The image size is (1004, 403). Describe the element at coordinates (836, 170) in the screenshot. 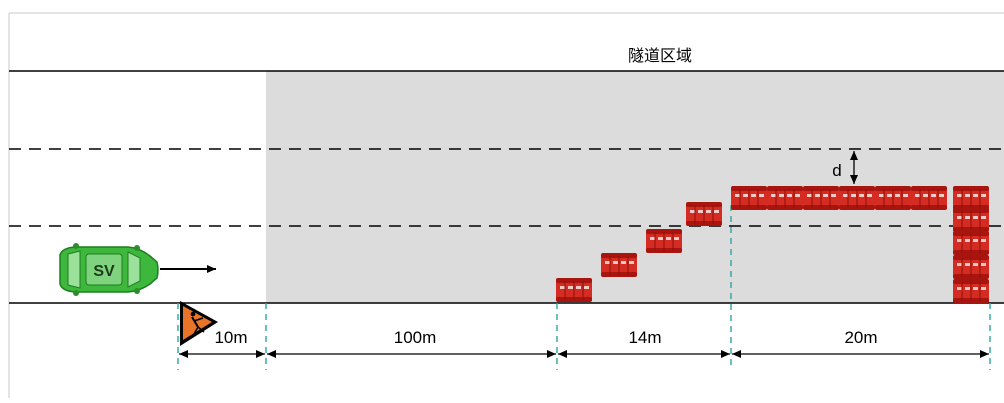

I see `gap-label: d` at that location.